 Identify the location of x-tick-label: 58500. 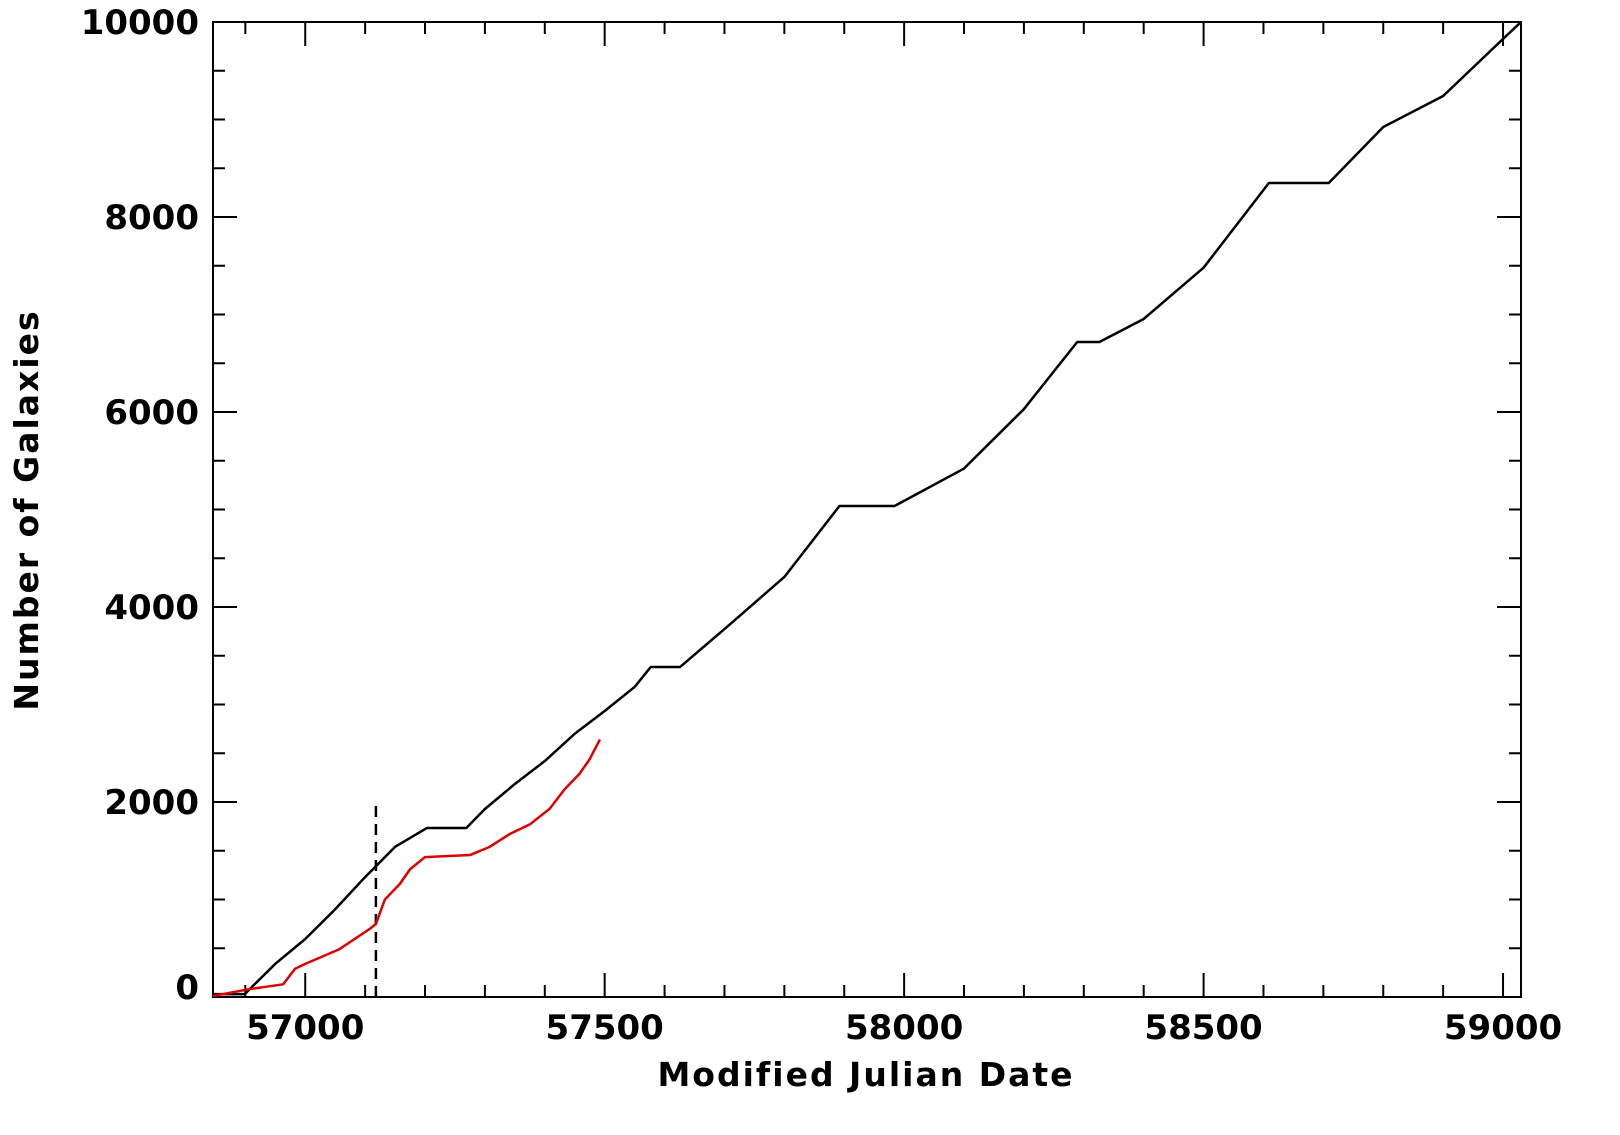
(1203, 1028).